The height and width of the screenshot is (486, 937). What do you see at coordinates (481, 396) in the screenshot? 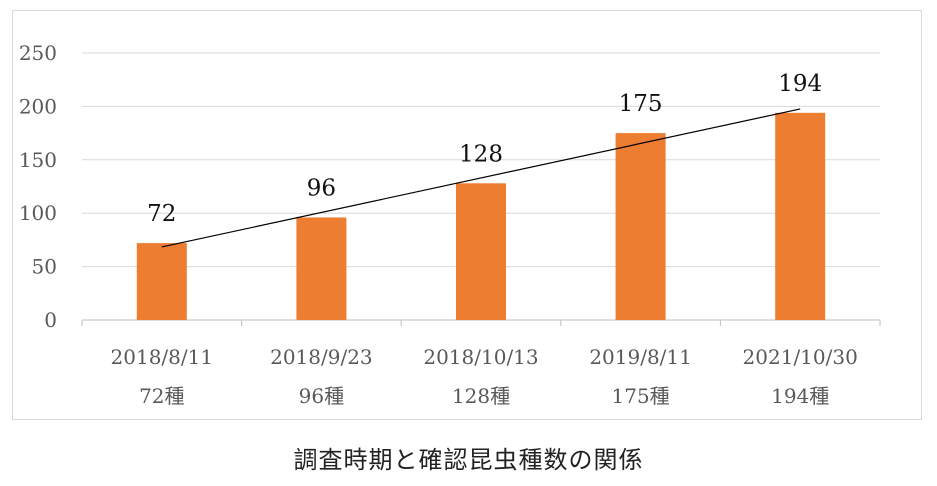
I see `x-tick-sublabel: 128種` at bounding box center [481, 396].